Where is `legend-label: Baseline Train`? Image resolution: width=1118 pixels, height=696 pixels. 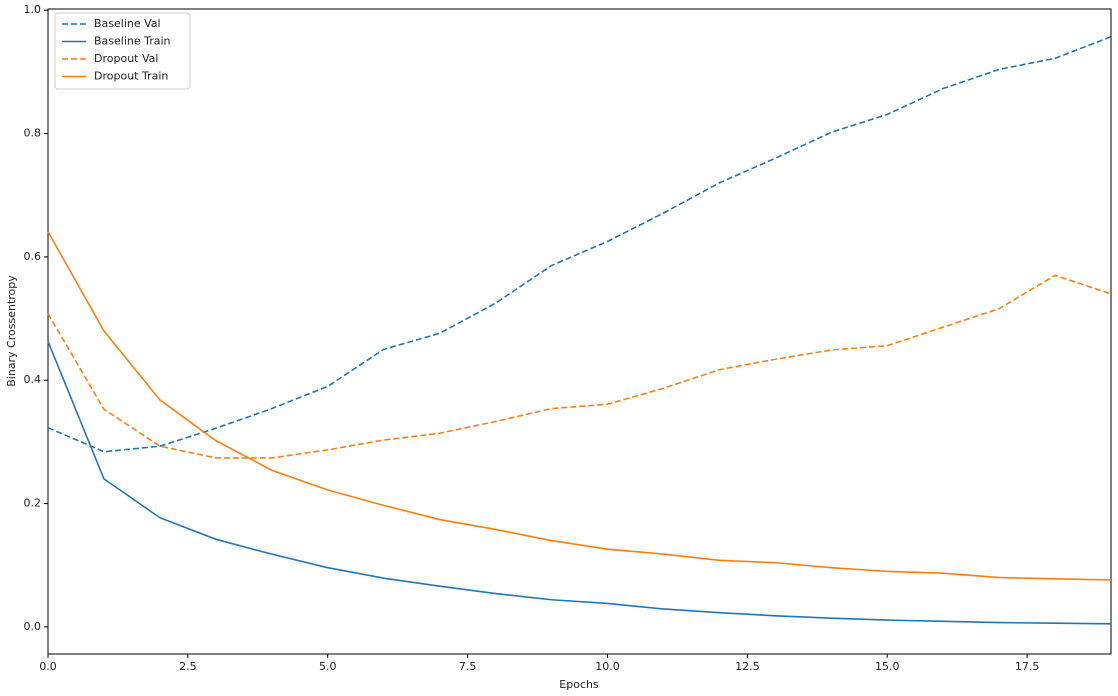
legend-label: Baseline Train is located at coordinates (132, 41).